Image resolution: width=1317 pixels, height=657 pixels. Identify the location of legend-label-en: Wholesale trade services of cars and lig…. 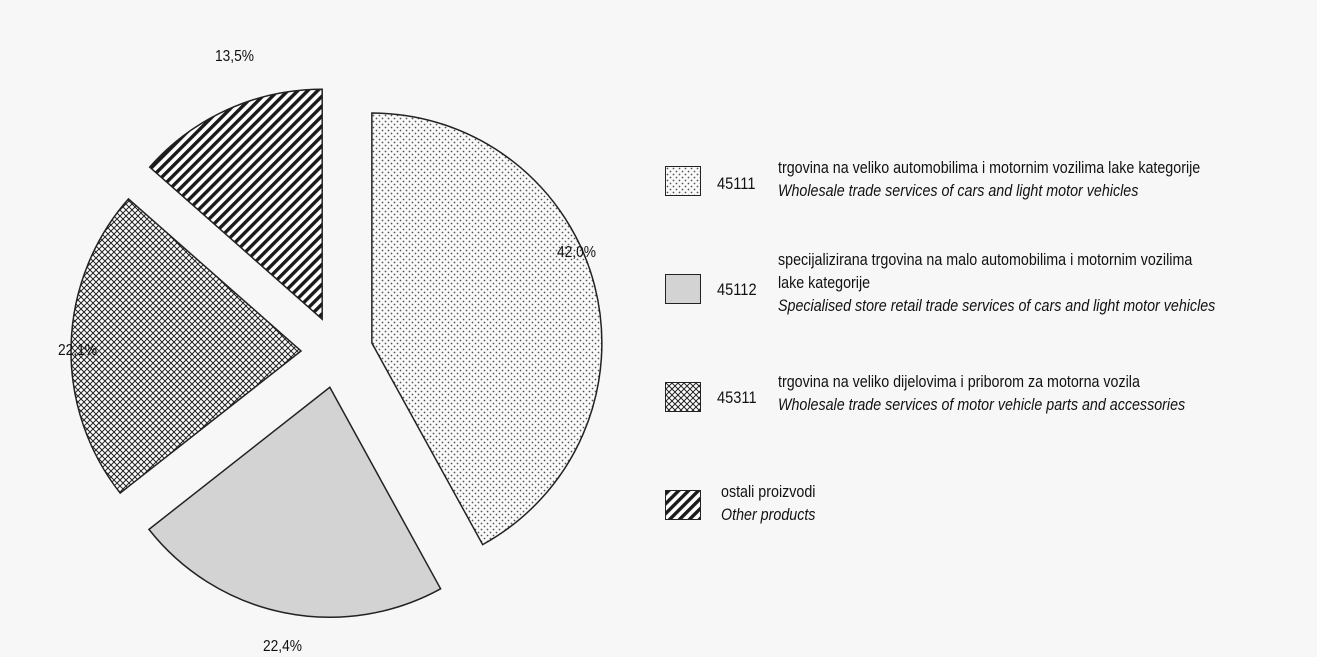
(958, 190).